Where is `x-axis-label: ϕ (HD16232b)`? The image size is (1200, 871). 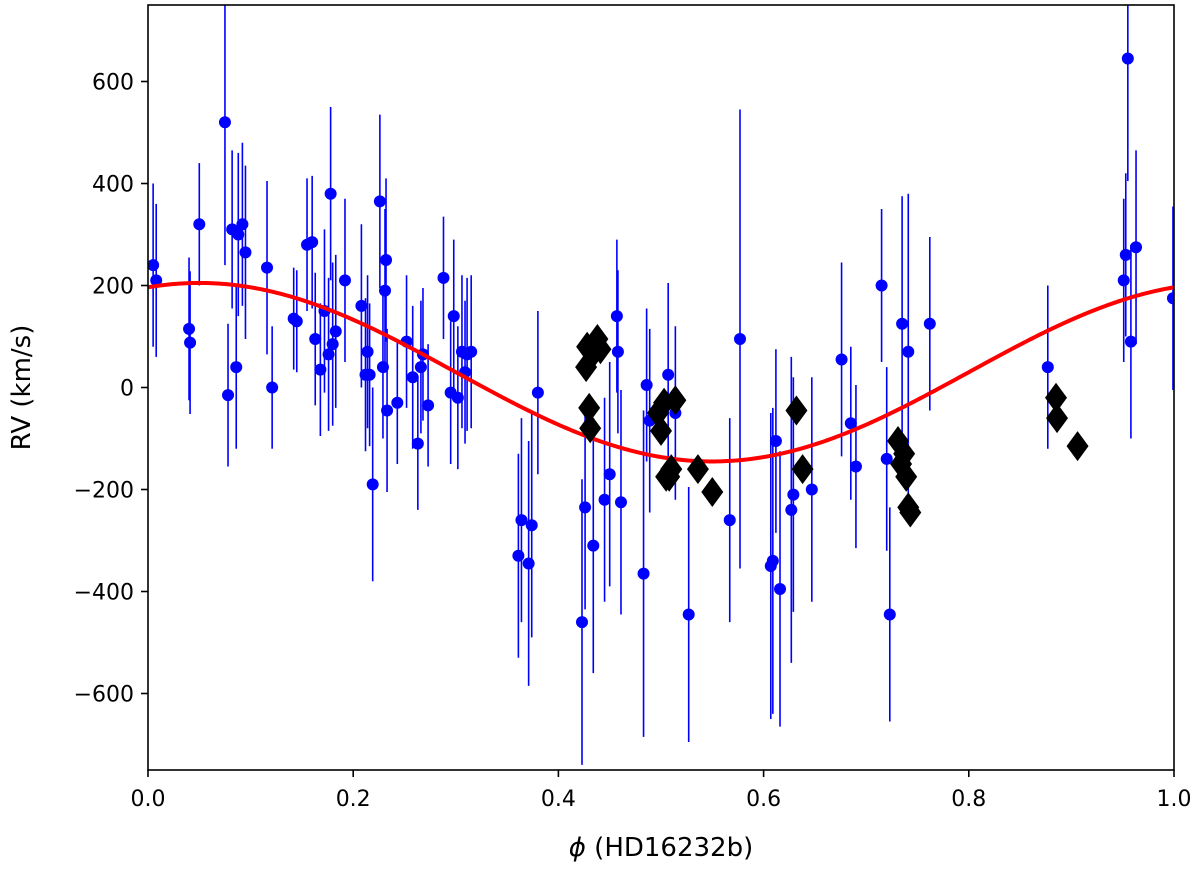
x-axis-label: ϕ (HD16232b) is located at coordinates (661, 848).